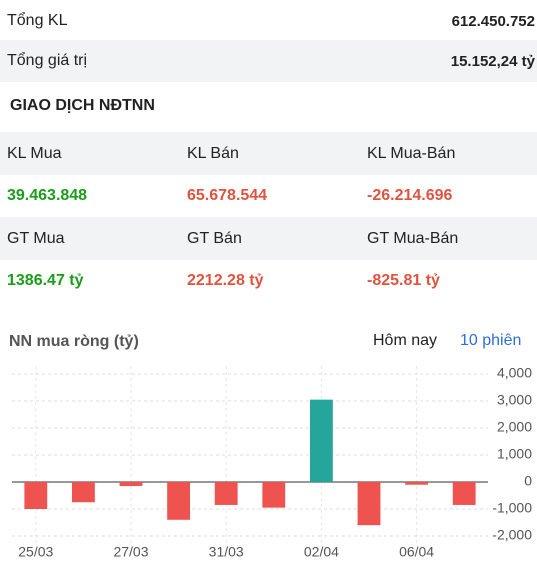 The width and height of the screenshot is (537, 562). What do you see at coordinates (47, 60) in the screenshot?
I see `label: Tổng giá trị` at bounding box center [47, 60].